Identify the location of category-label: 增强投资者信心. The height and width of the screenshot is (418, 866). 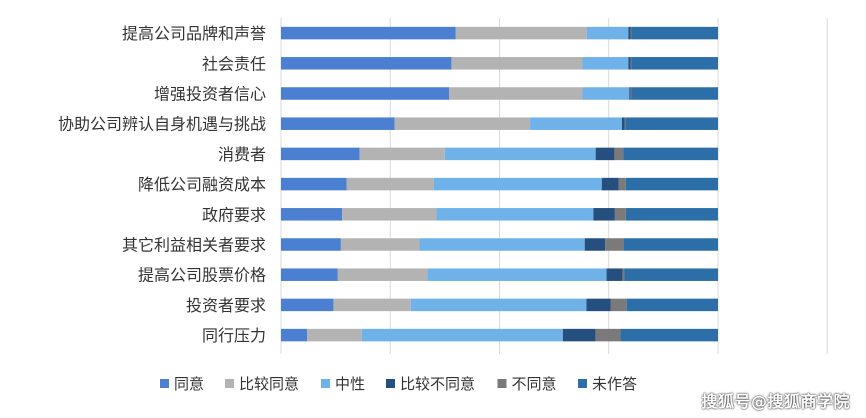
(210, 94).